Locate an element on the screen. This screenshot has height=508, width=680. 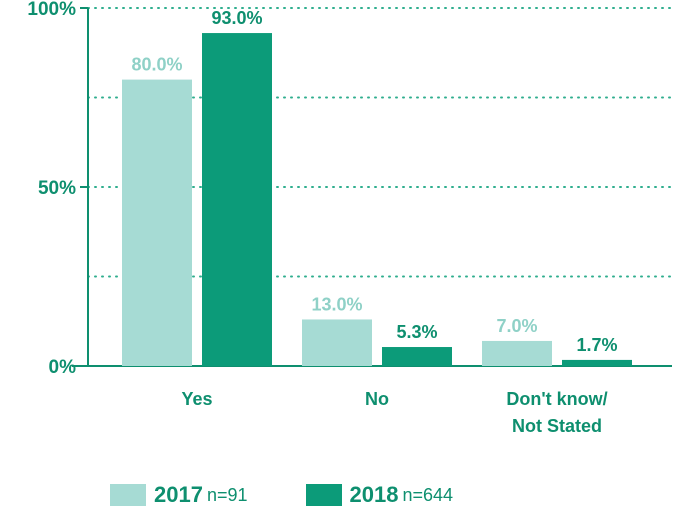
category-label-2-1: Not Stated is located at coordinates (557, 426).